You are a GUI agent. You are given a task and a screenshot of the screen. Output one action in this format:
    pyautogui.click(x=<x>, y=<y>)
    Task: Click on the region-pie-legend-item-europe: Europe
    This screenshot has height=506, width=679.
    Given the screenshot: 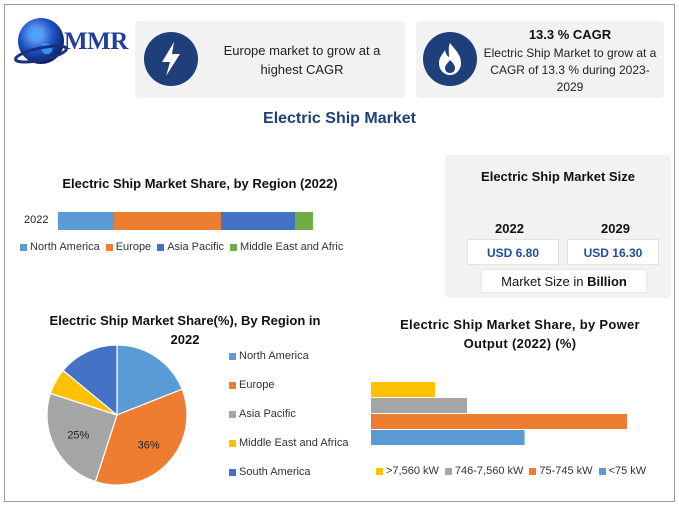 What is the action you would take?
    pyautogui.click(x=251, y=385)
    